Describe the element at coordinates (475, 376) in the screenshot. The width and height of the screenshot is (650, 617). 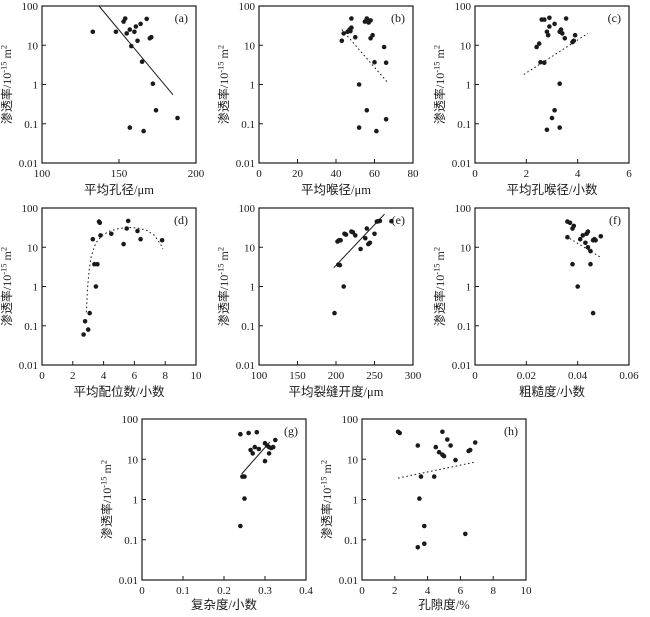
I see `x-tick-label: 0` at that location.